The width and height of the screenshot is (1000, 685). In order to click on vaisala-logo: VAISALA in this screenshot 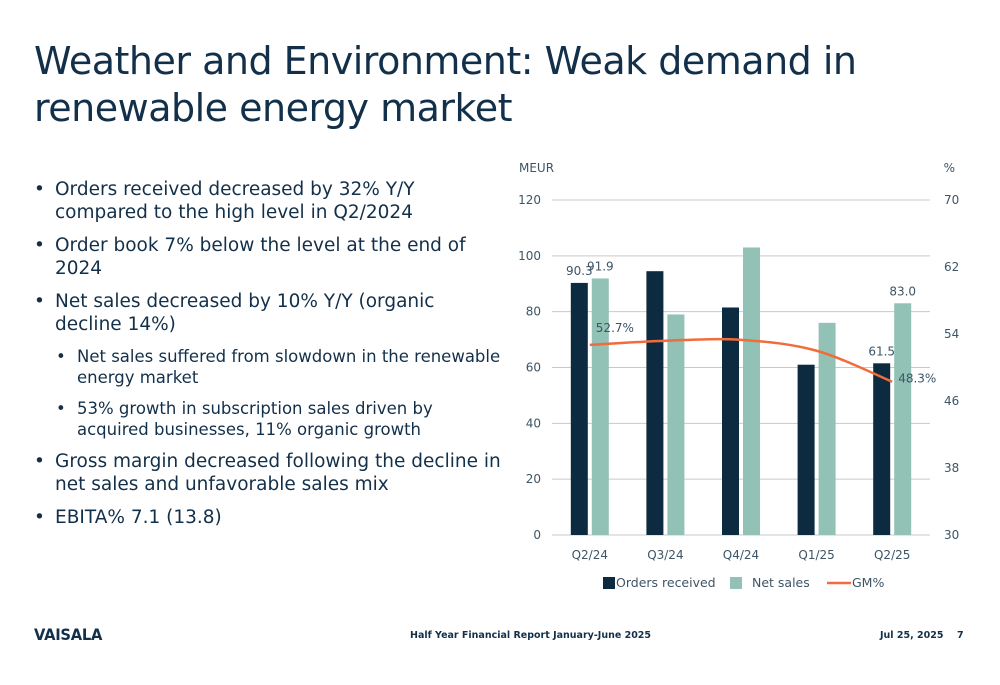, I will do `click(68, 634)`.